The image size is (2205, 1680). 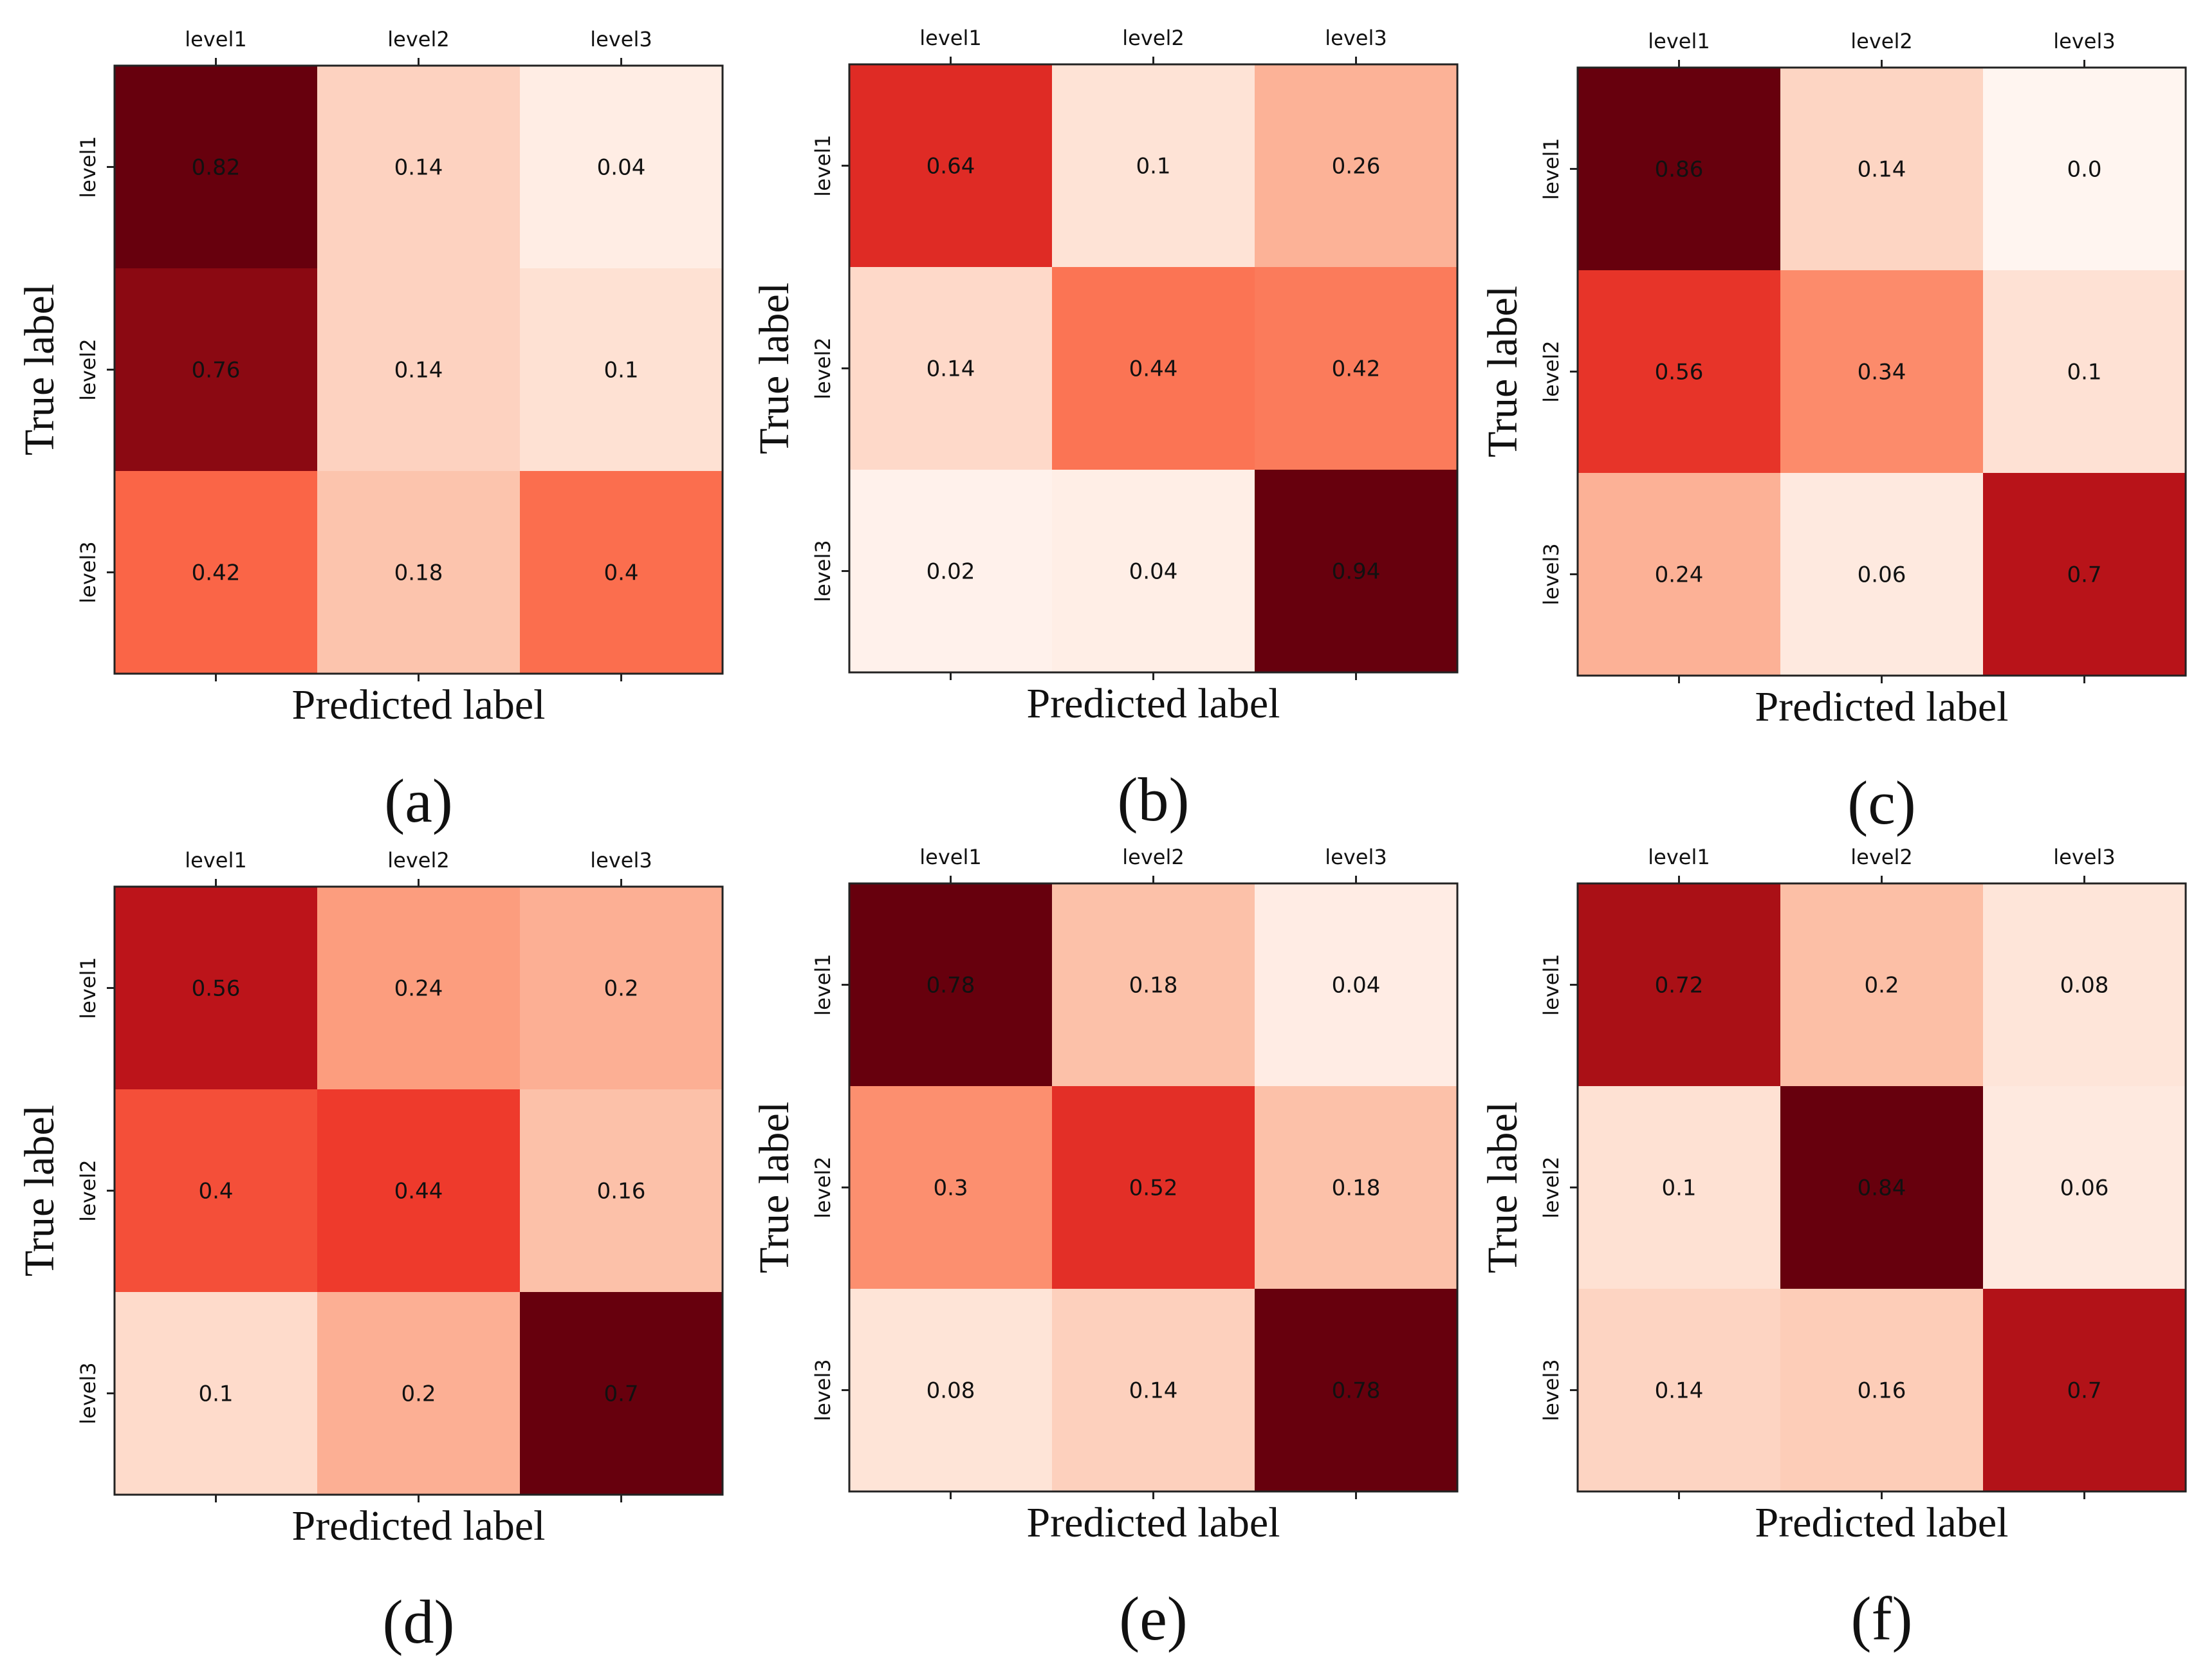 I want to click on cell-value-label: 0.44, so click(x=418, y=1192).